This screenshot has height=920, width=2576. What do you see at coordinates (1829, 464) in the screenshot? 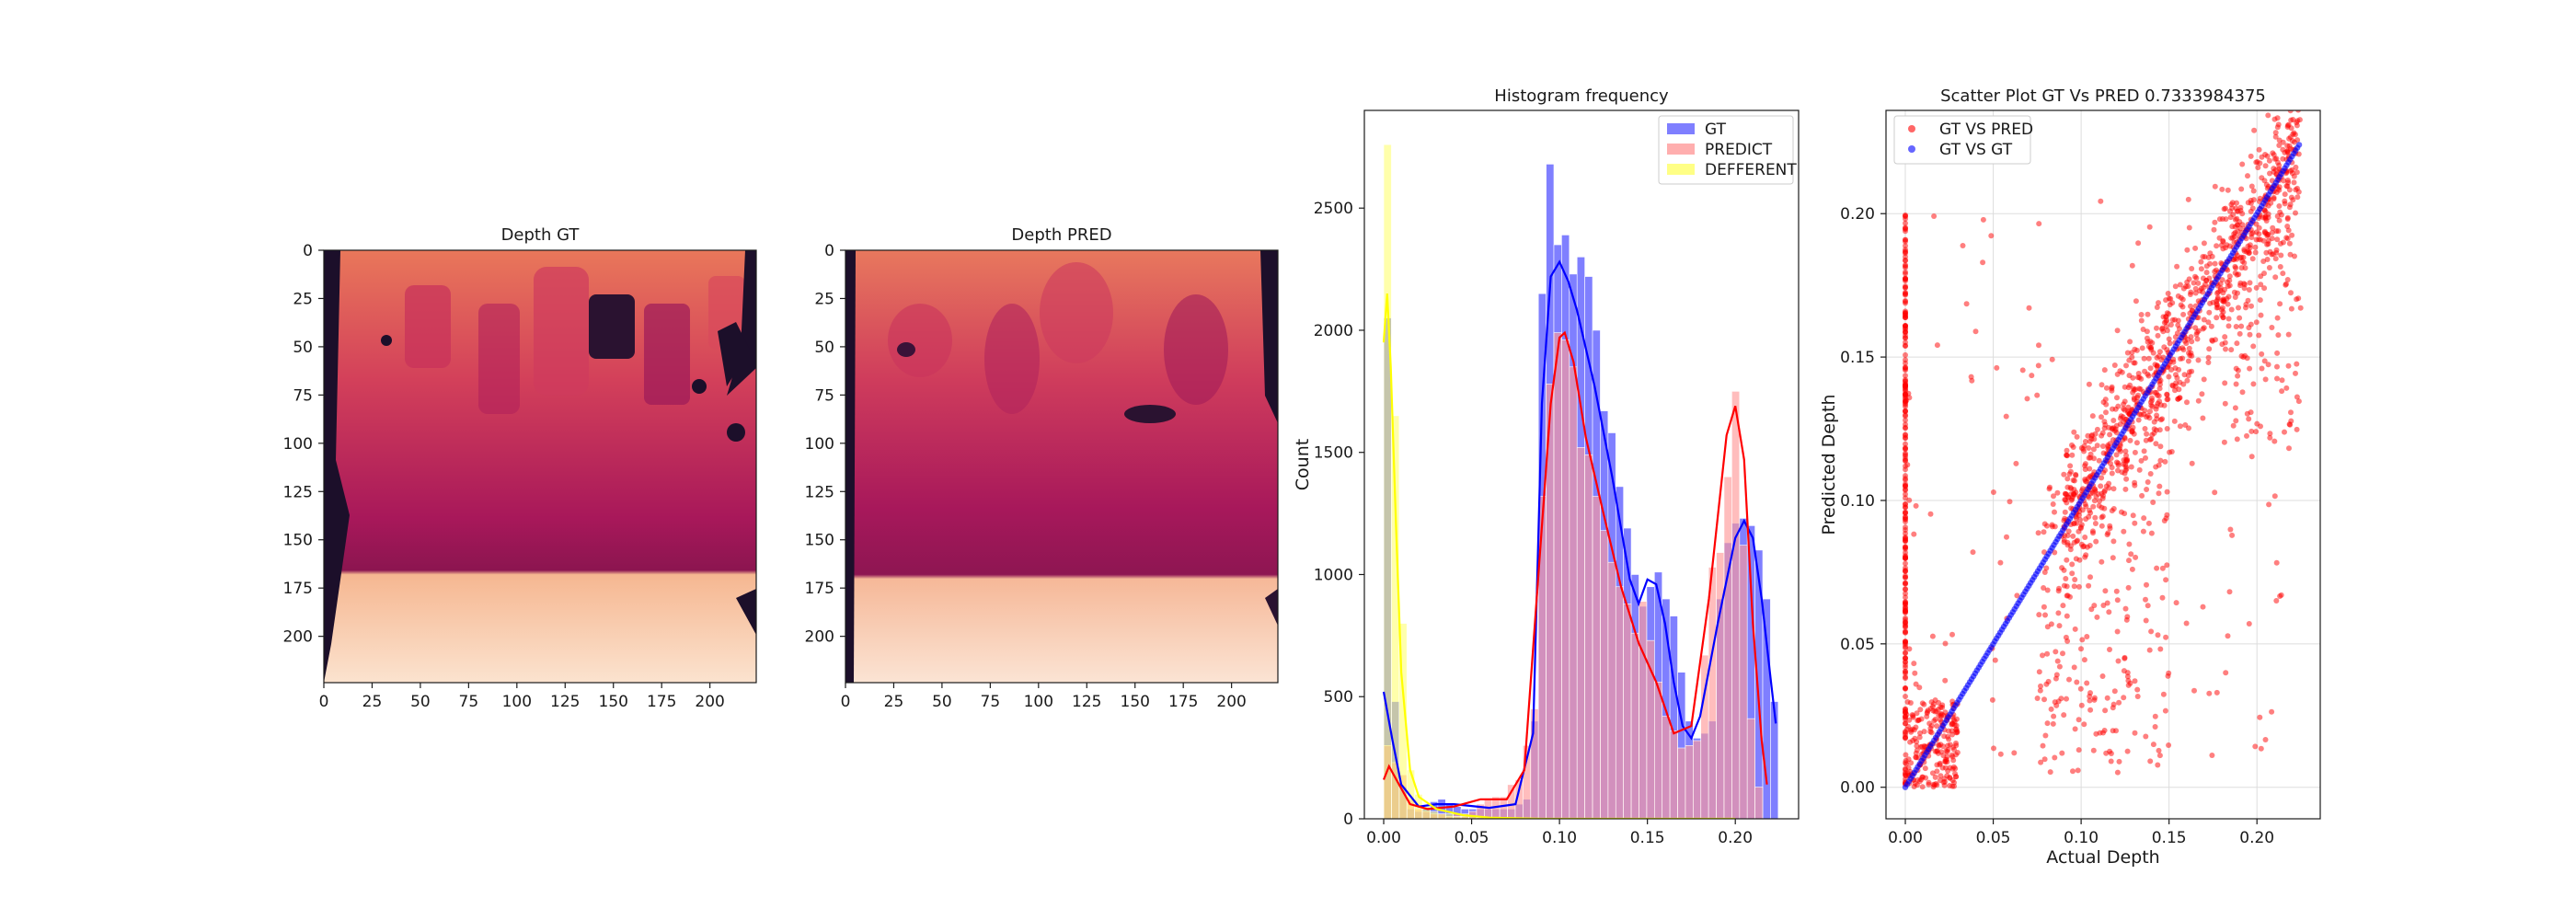
I see `scatter-ylabel: Predicted Depth` at bounding box center [1829, 464].